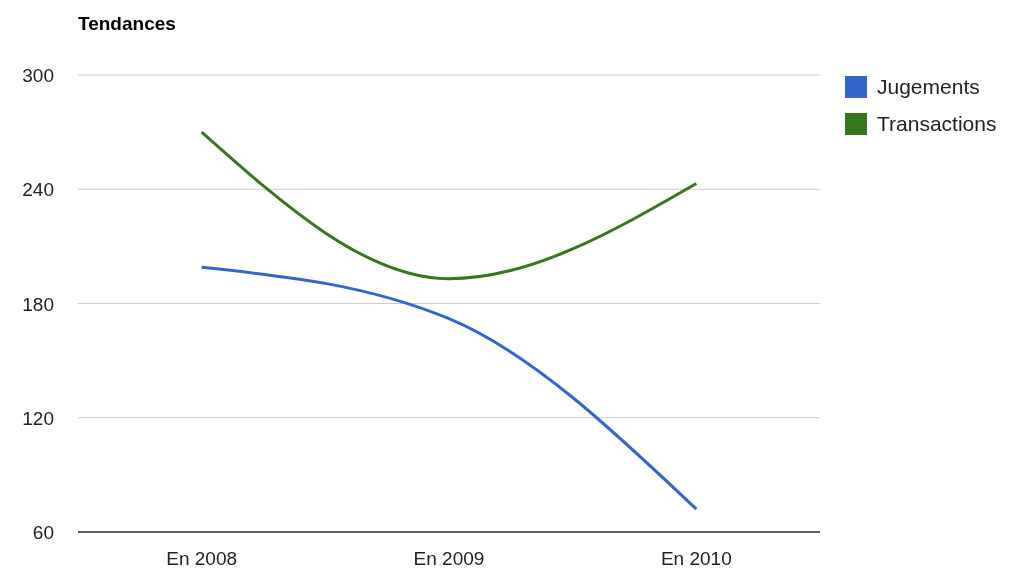 This screenshot has width=1024, height=570. Describe the element at coordinates (937, 123) in the screenshot. I see `legend-label: Transactions` at that location.